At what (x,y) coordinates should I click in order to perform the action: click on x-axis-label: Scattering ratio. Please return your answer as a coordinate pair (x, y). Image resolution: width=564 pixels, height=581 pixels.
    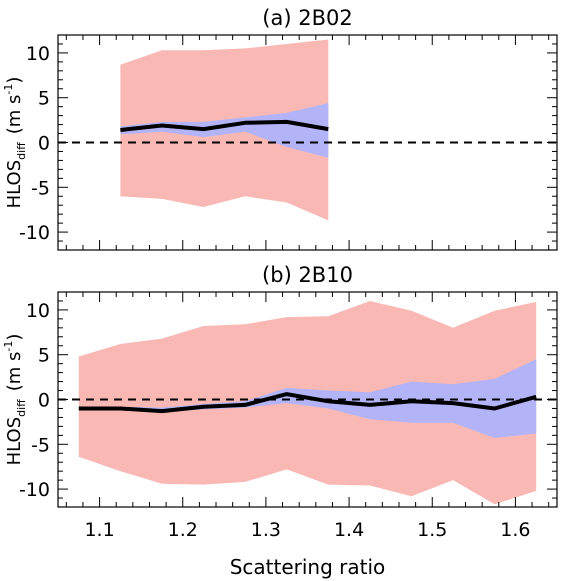
    Looking at the image, I should click on (308, 567).